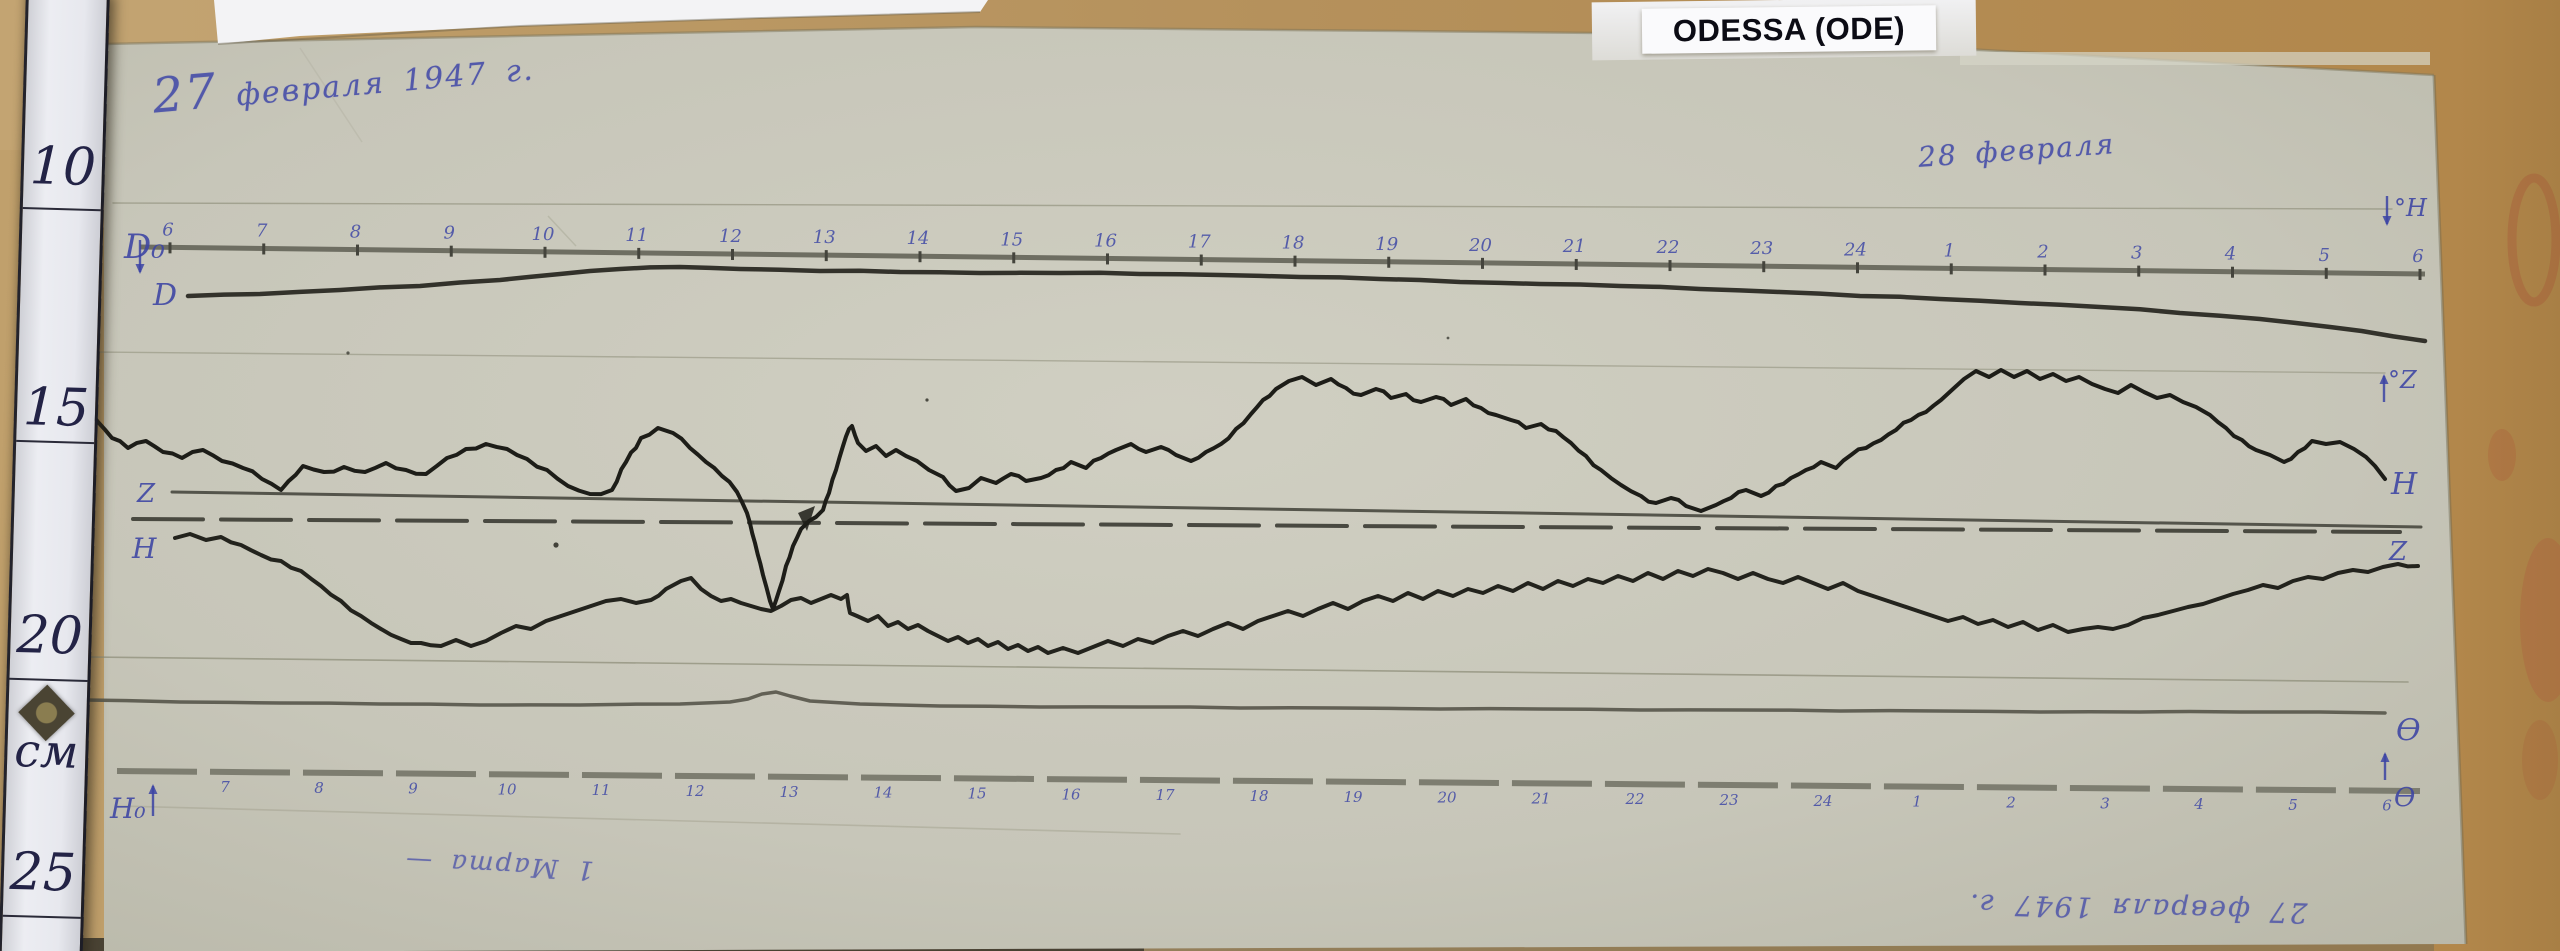 Image resolution: width=2560 pixels, height=951 pixels. Describe the element at coordinates (976, 793) in the screenshot. I see `bottom-hour-label: 15` at that location.